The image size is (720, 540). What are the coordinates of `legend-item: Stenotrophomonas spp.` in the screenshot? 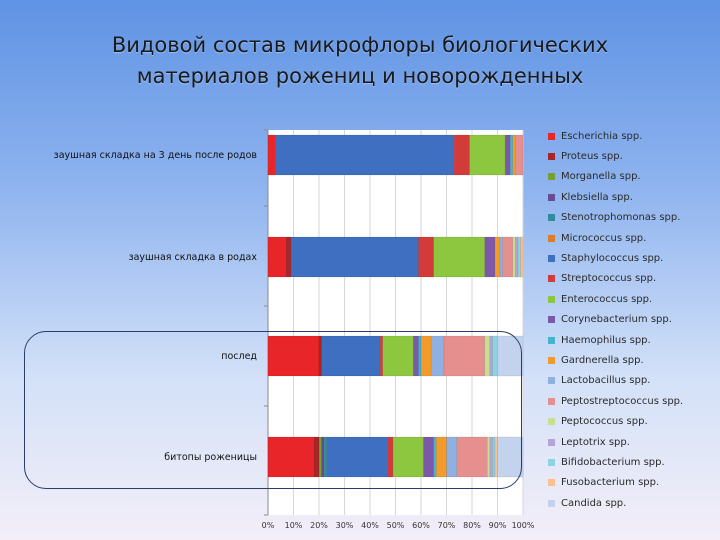 It's located at (634, 218).